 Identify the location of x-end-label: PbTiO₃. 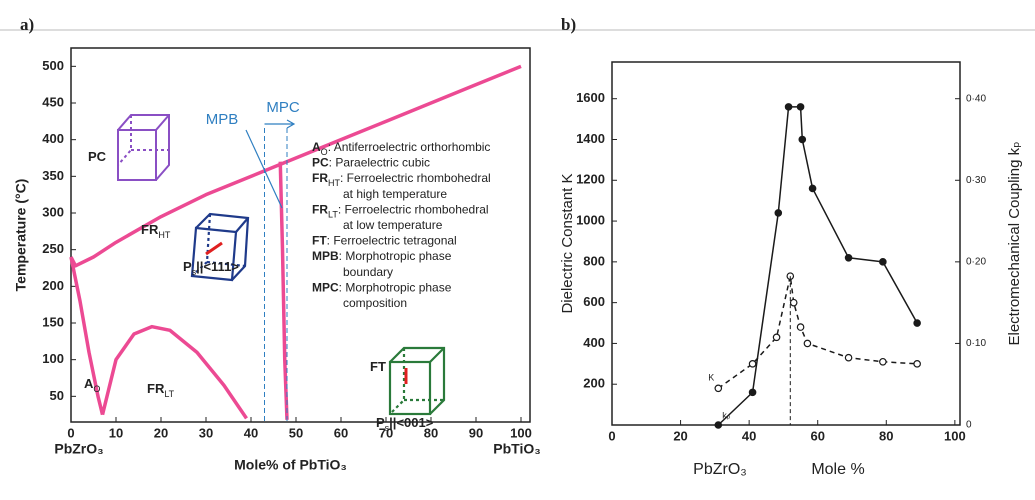
(516, 449).